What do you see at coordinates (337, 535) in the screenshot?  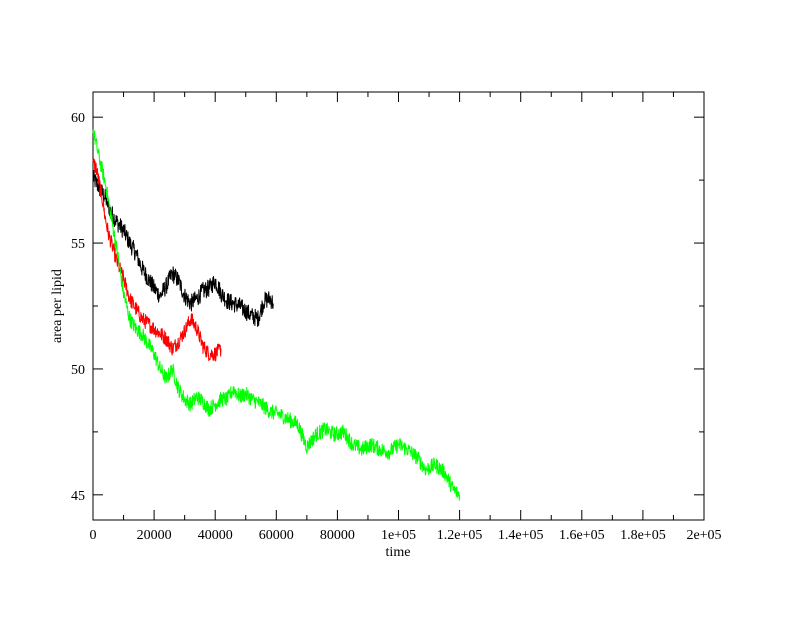 I see `x-tick-label: 80000` at bounding box center [337, 535].